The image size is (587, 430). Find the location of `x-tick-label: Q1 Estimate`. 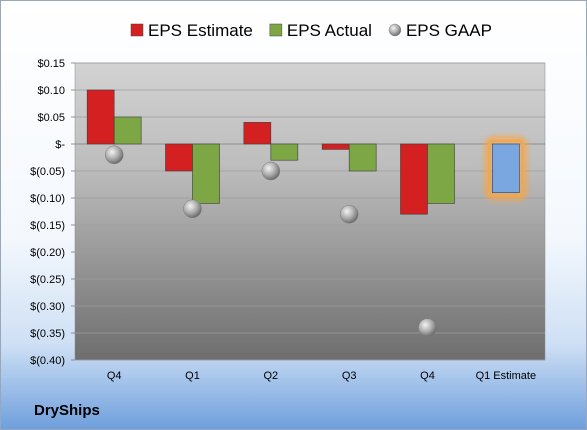

x-tick-label: Q1 Estimate is located at coordinates (506, 376).